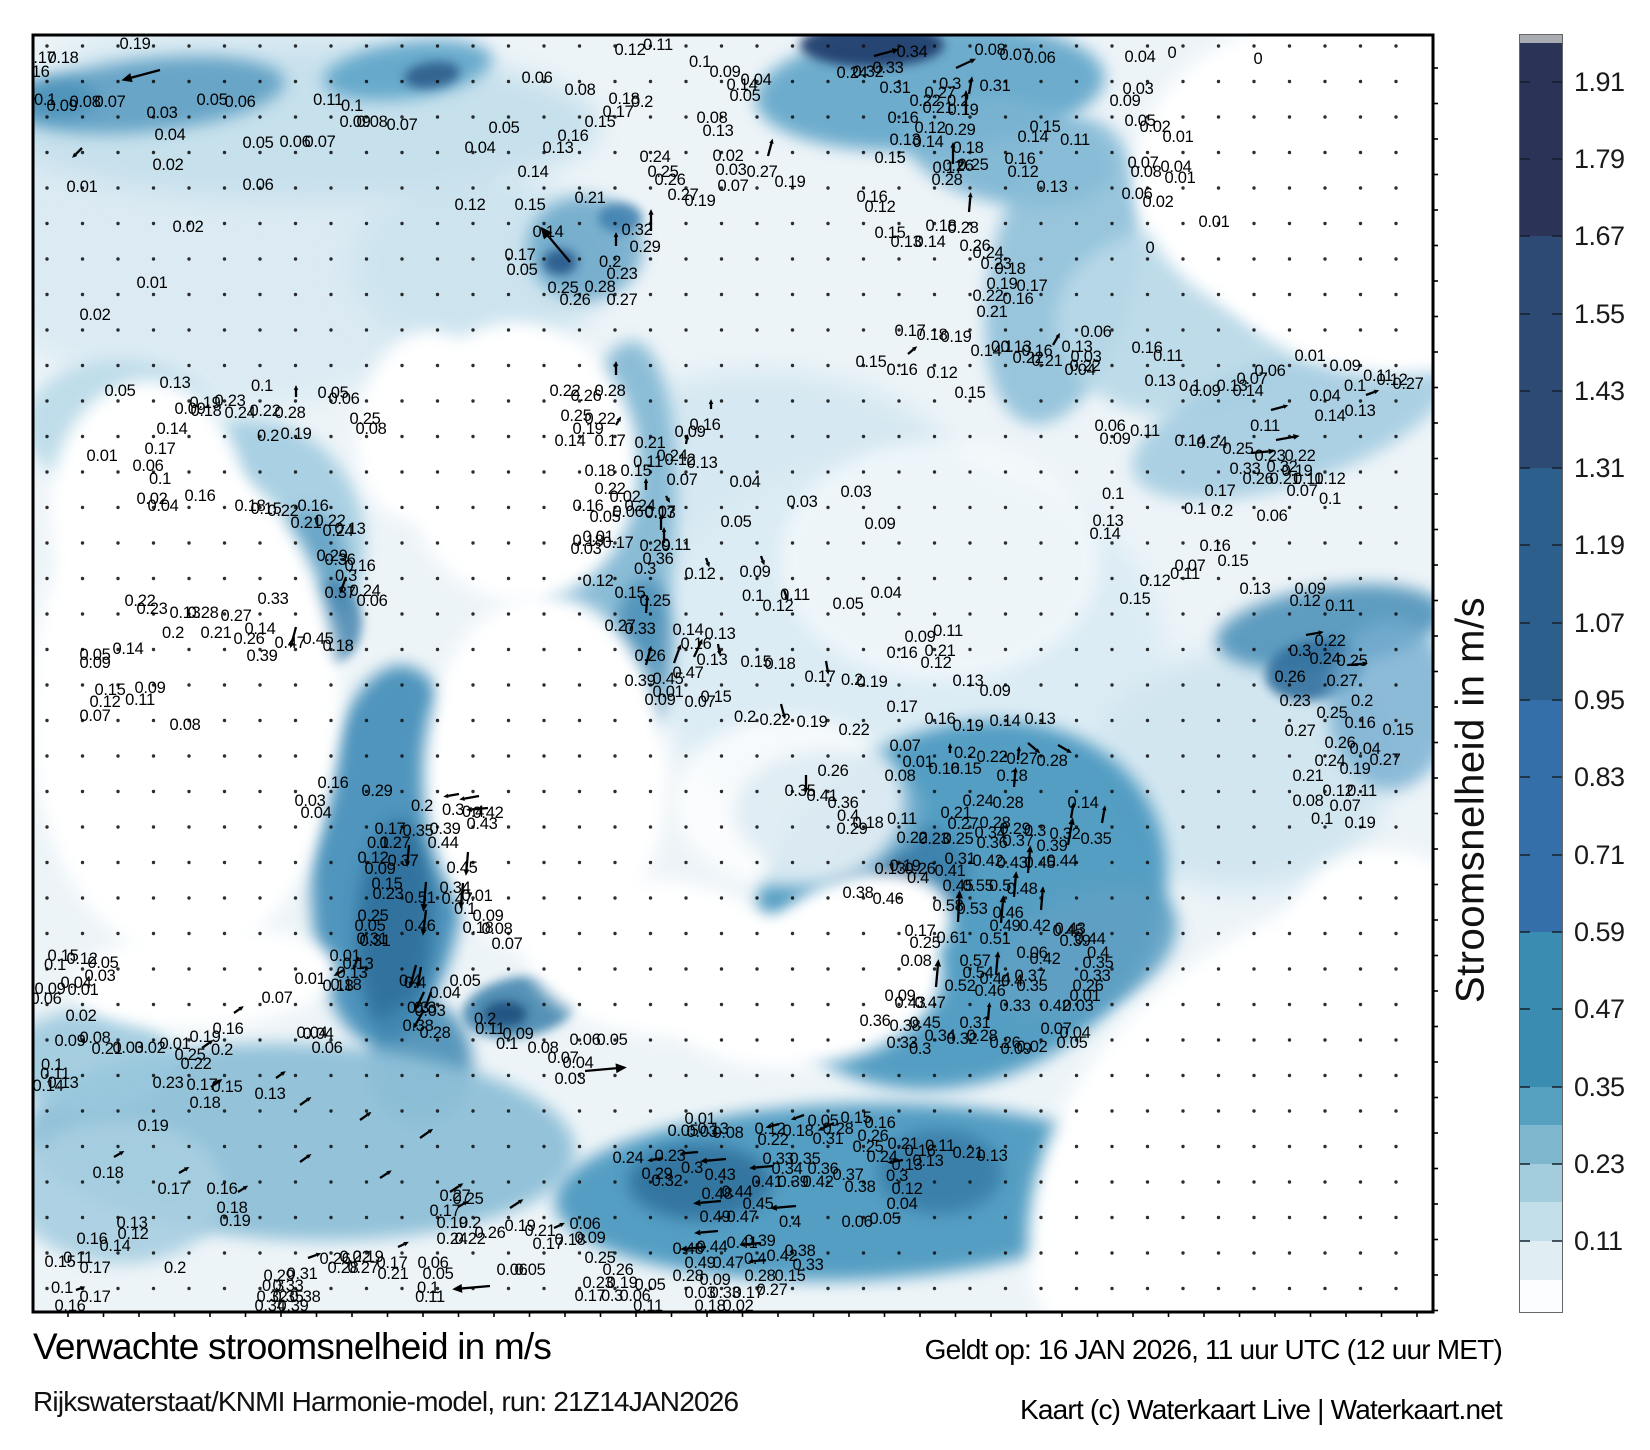 Image resolution: width=1650 pixels, height=1450 pixels. What do you see at coordinates (1047, 361) in the screenshot?
I see `svg-text: 0.21` at bounding box center [1047, 361].